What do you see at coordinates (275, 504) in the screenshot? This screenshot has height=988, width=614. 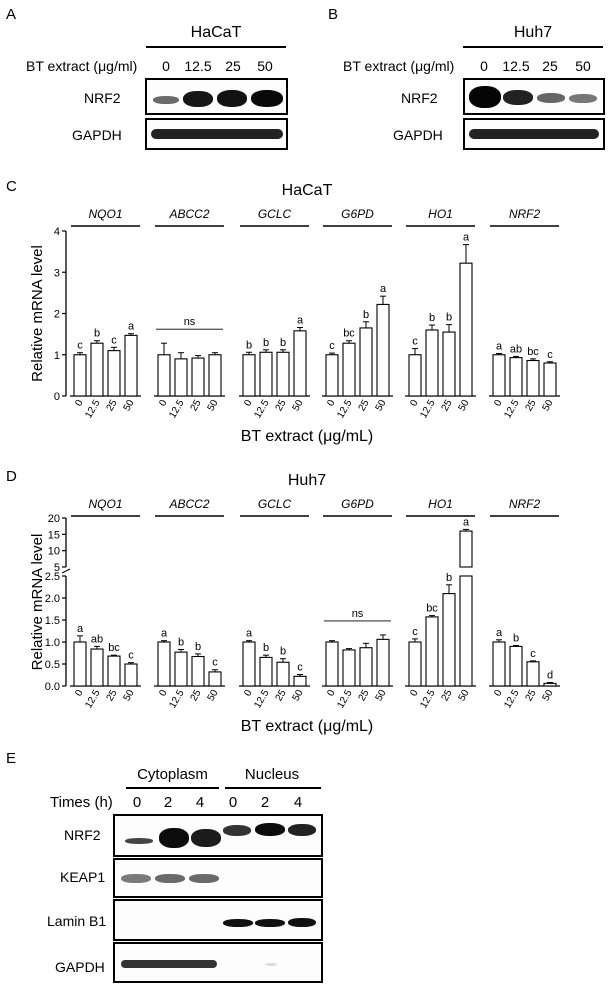 I see `gene-label: GCLC` at bounding box center [275, 504].